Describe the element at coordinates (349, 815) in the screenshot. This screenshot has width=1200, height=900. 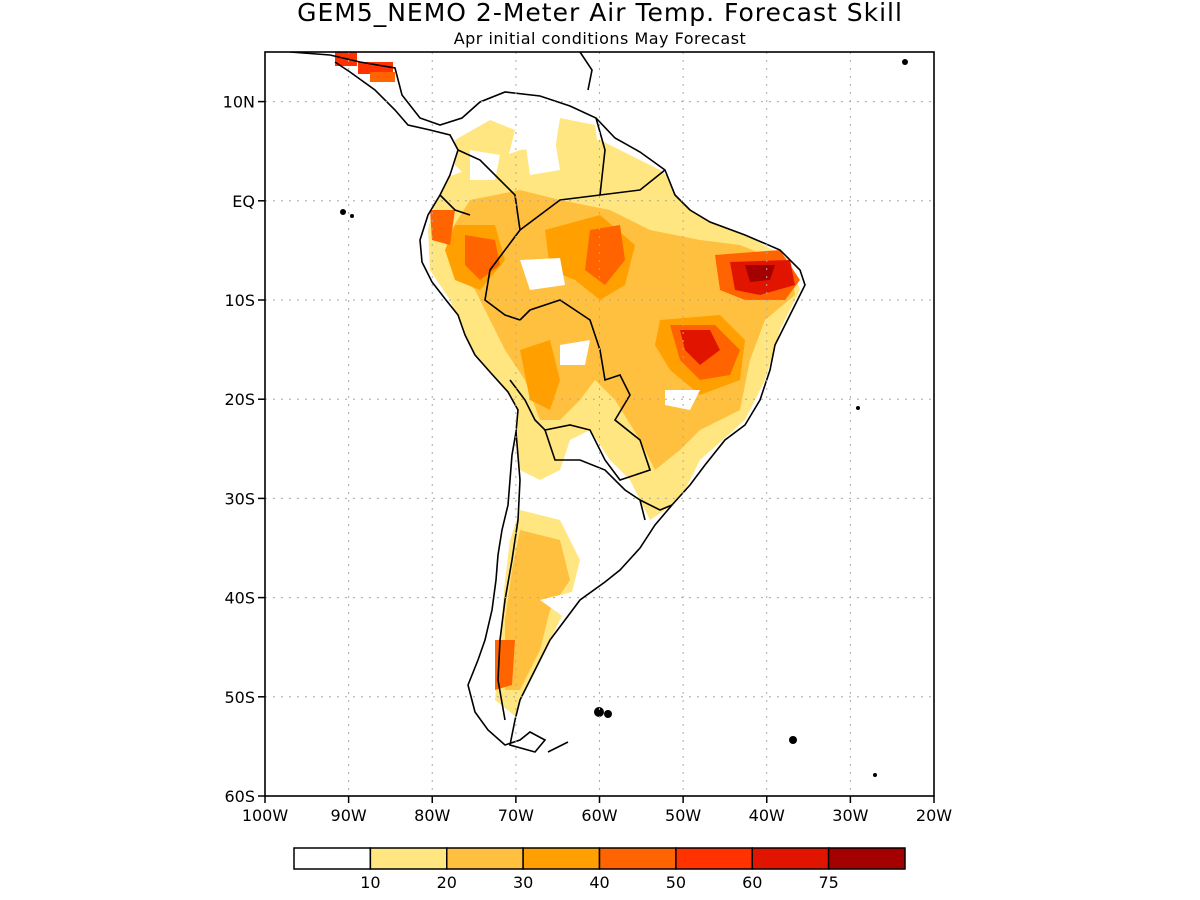
I see `lon-tick-label: 90W` at that location.